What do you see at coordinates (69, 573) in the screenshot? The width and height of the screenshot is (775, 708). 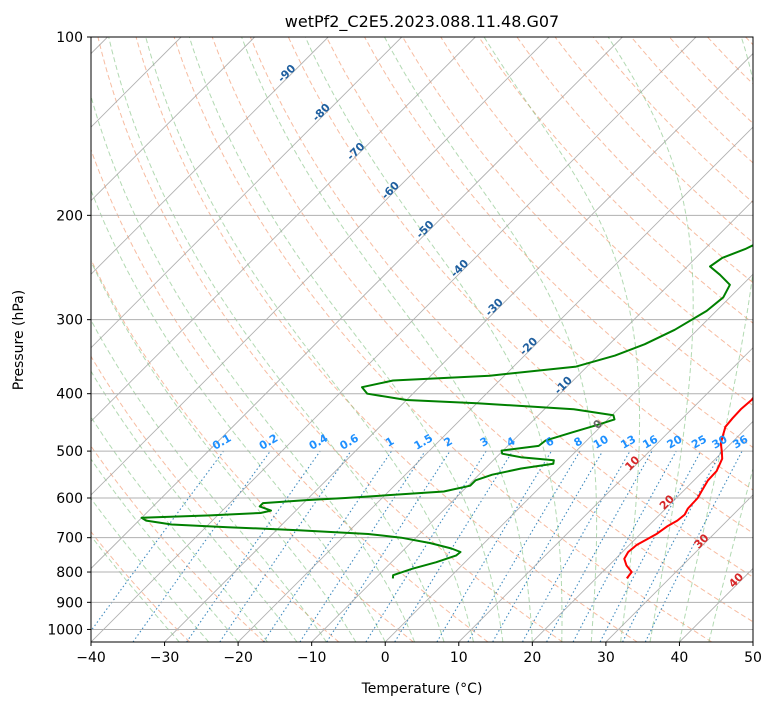 I see `y-tick-label: 800` at bounding box center [69, 573].